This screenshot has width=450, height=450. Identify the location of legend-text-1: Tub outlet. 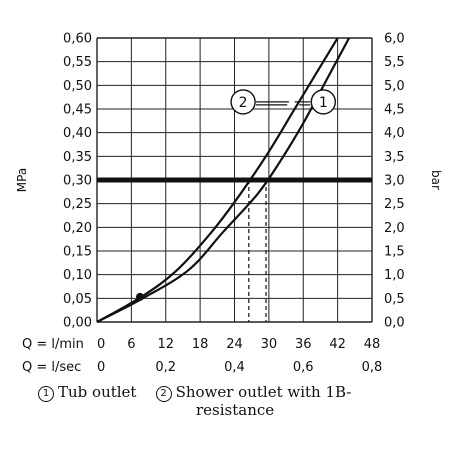
(97, 392).